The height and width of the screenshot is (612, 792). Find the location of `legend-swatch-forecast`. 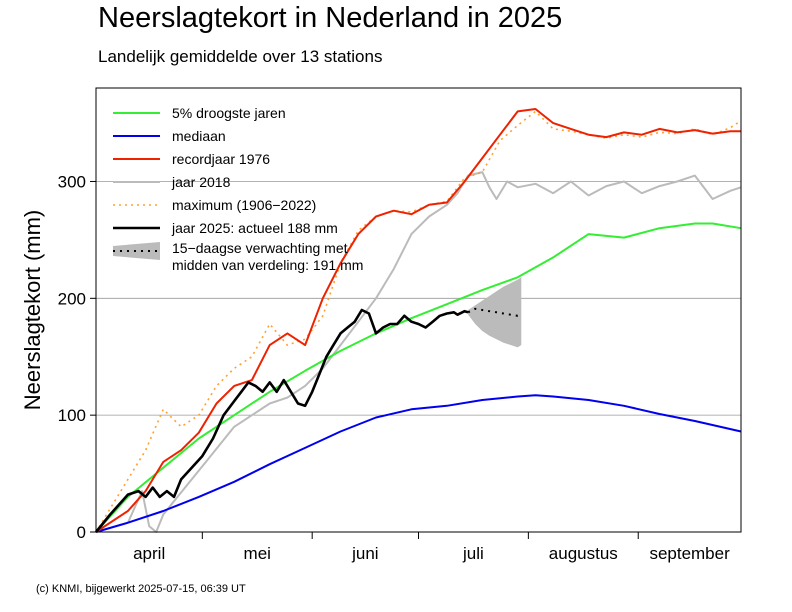

legend-swatch-forecast is located at coordinates (136, 251).